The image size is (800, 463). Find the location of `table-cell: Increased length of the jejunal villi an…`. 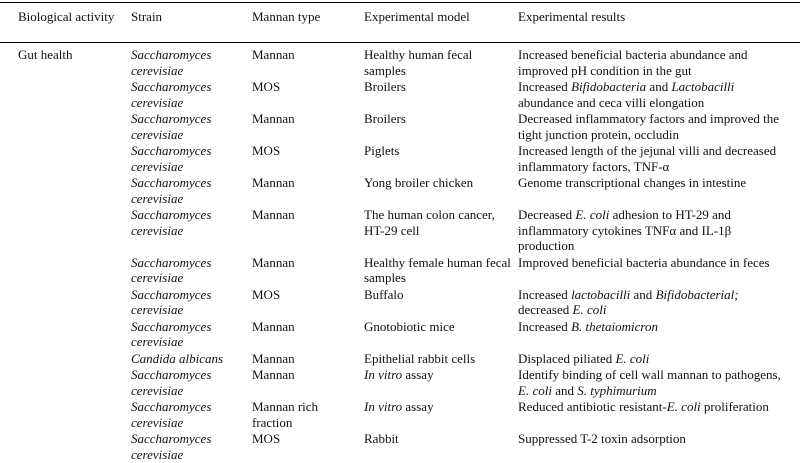

table-cell: Increased length of the jejunal villi an… is located at coordinates (647, 158).